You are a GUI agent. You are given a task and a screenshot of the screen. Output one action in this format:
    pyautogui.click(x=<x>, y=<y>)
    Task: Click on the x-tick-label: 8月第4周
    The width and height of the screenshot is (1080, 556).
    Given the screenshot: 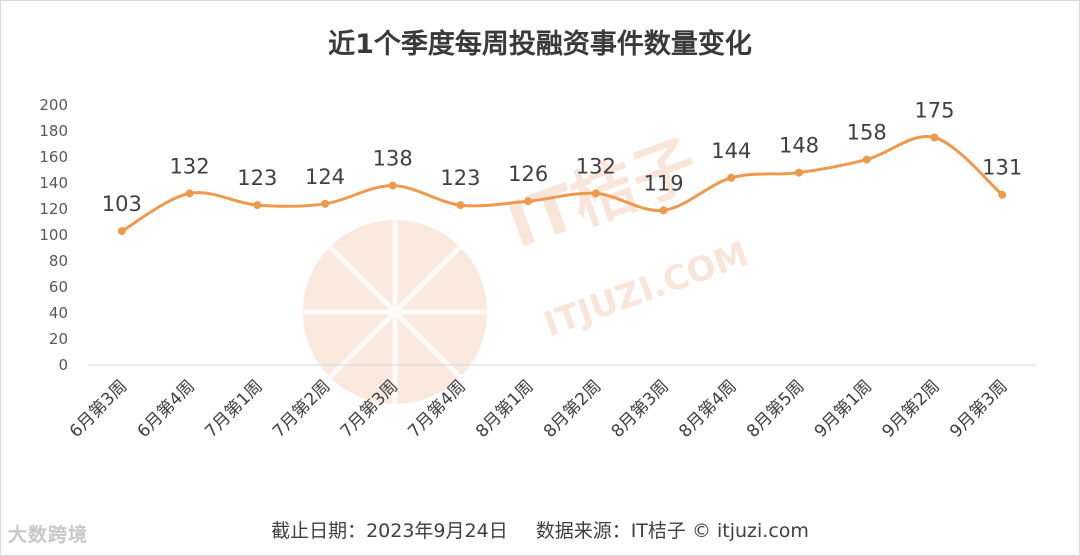 What is the action you would take?
    pyautogui.click(x=708, y=409)
    